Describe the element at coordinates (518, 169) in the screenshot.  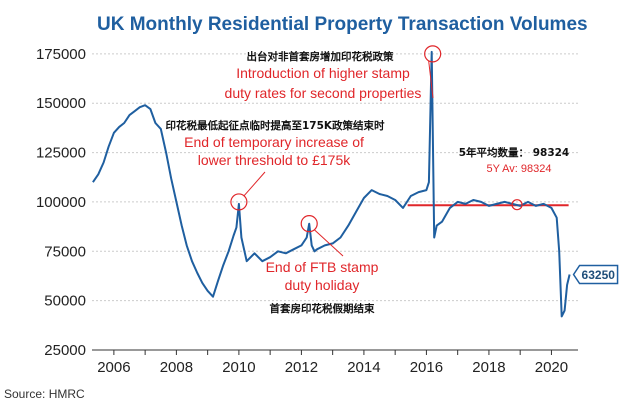
I see `annotation-en-five-year-average-1: 5Y Av: 98324` at that location.